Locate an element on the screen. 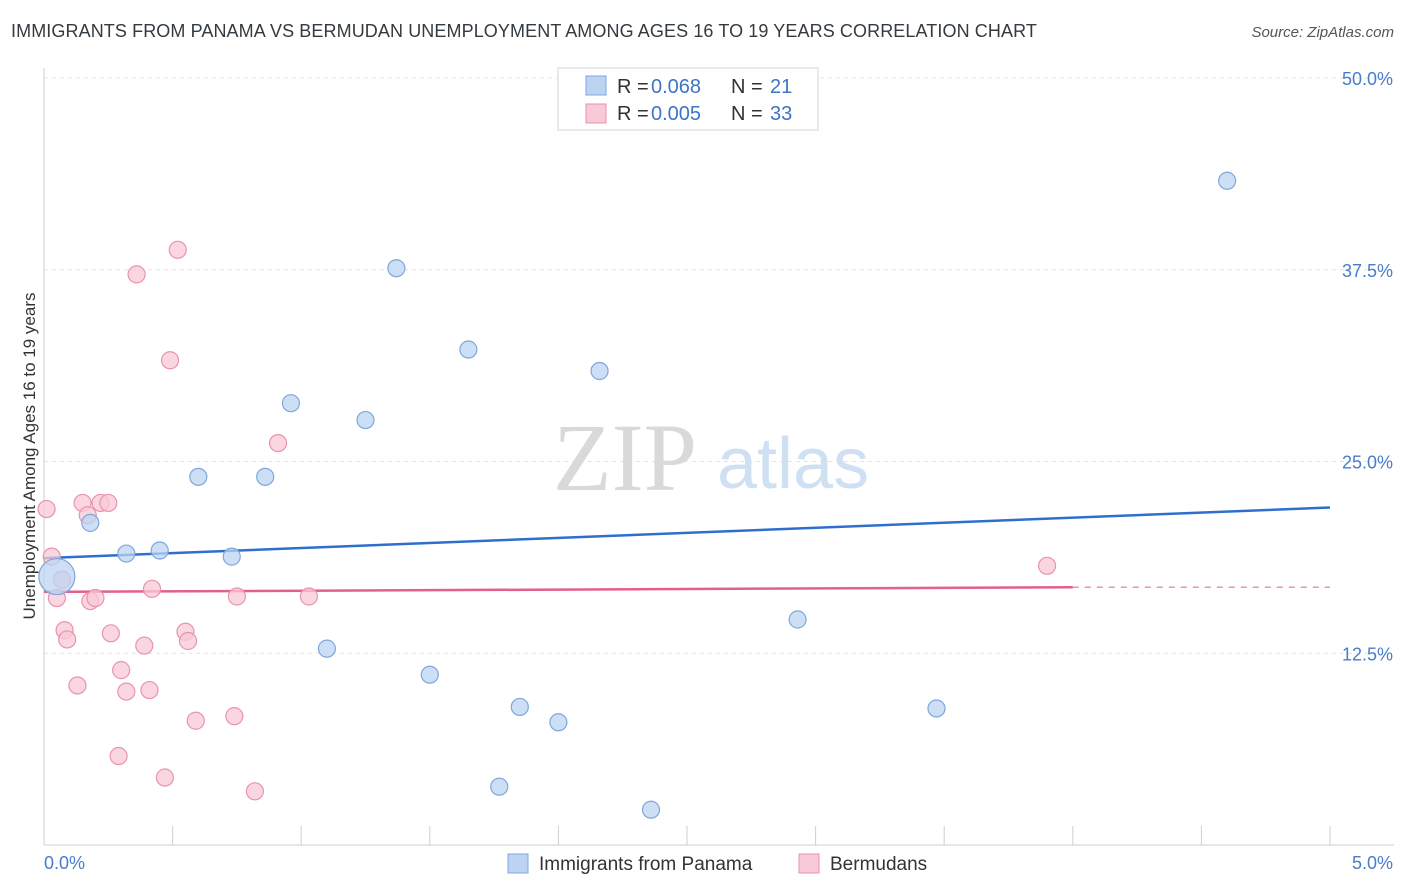  watermark: ZIP atlas is located at coordinates (711, 457).